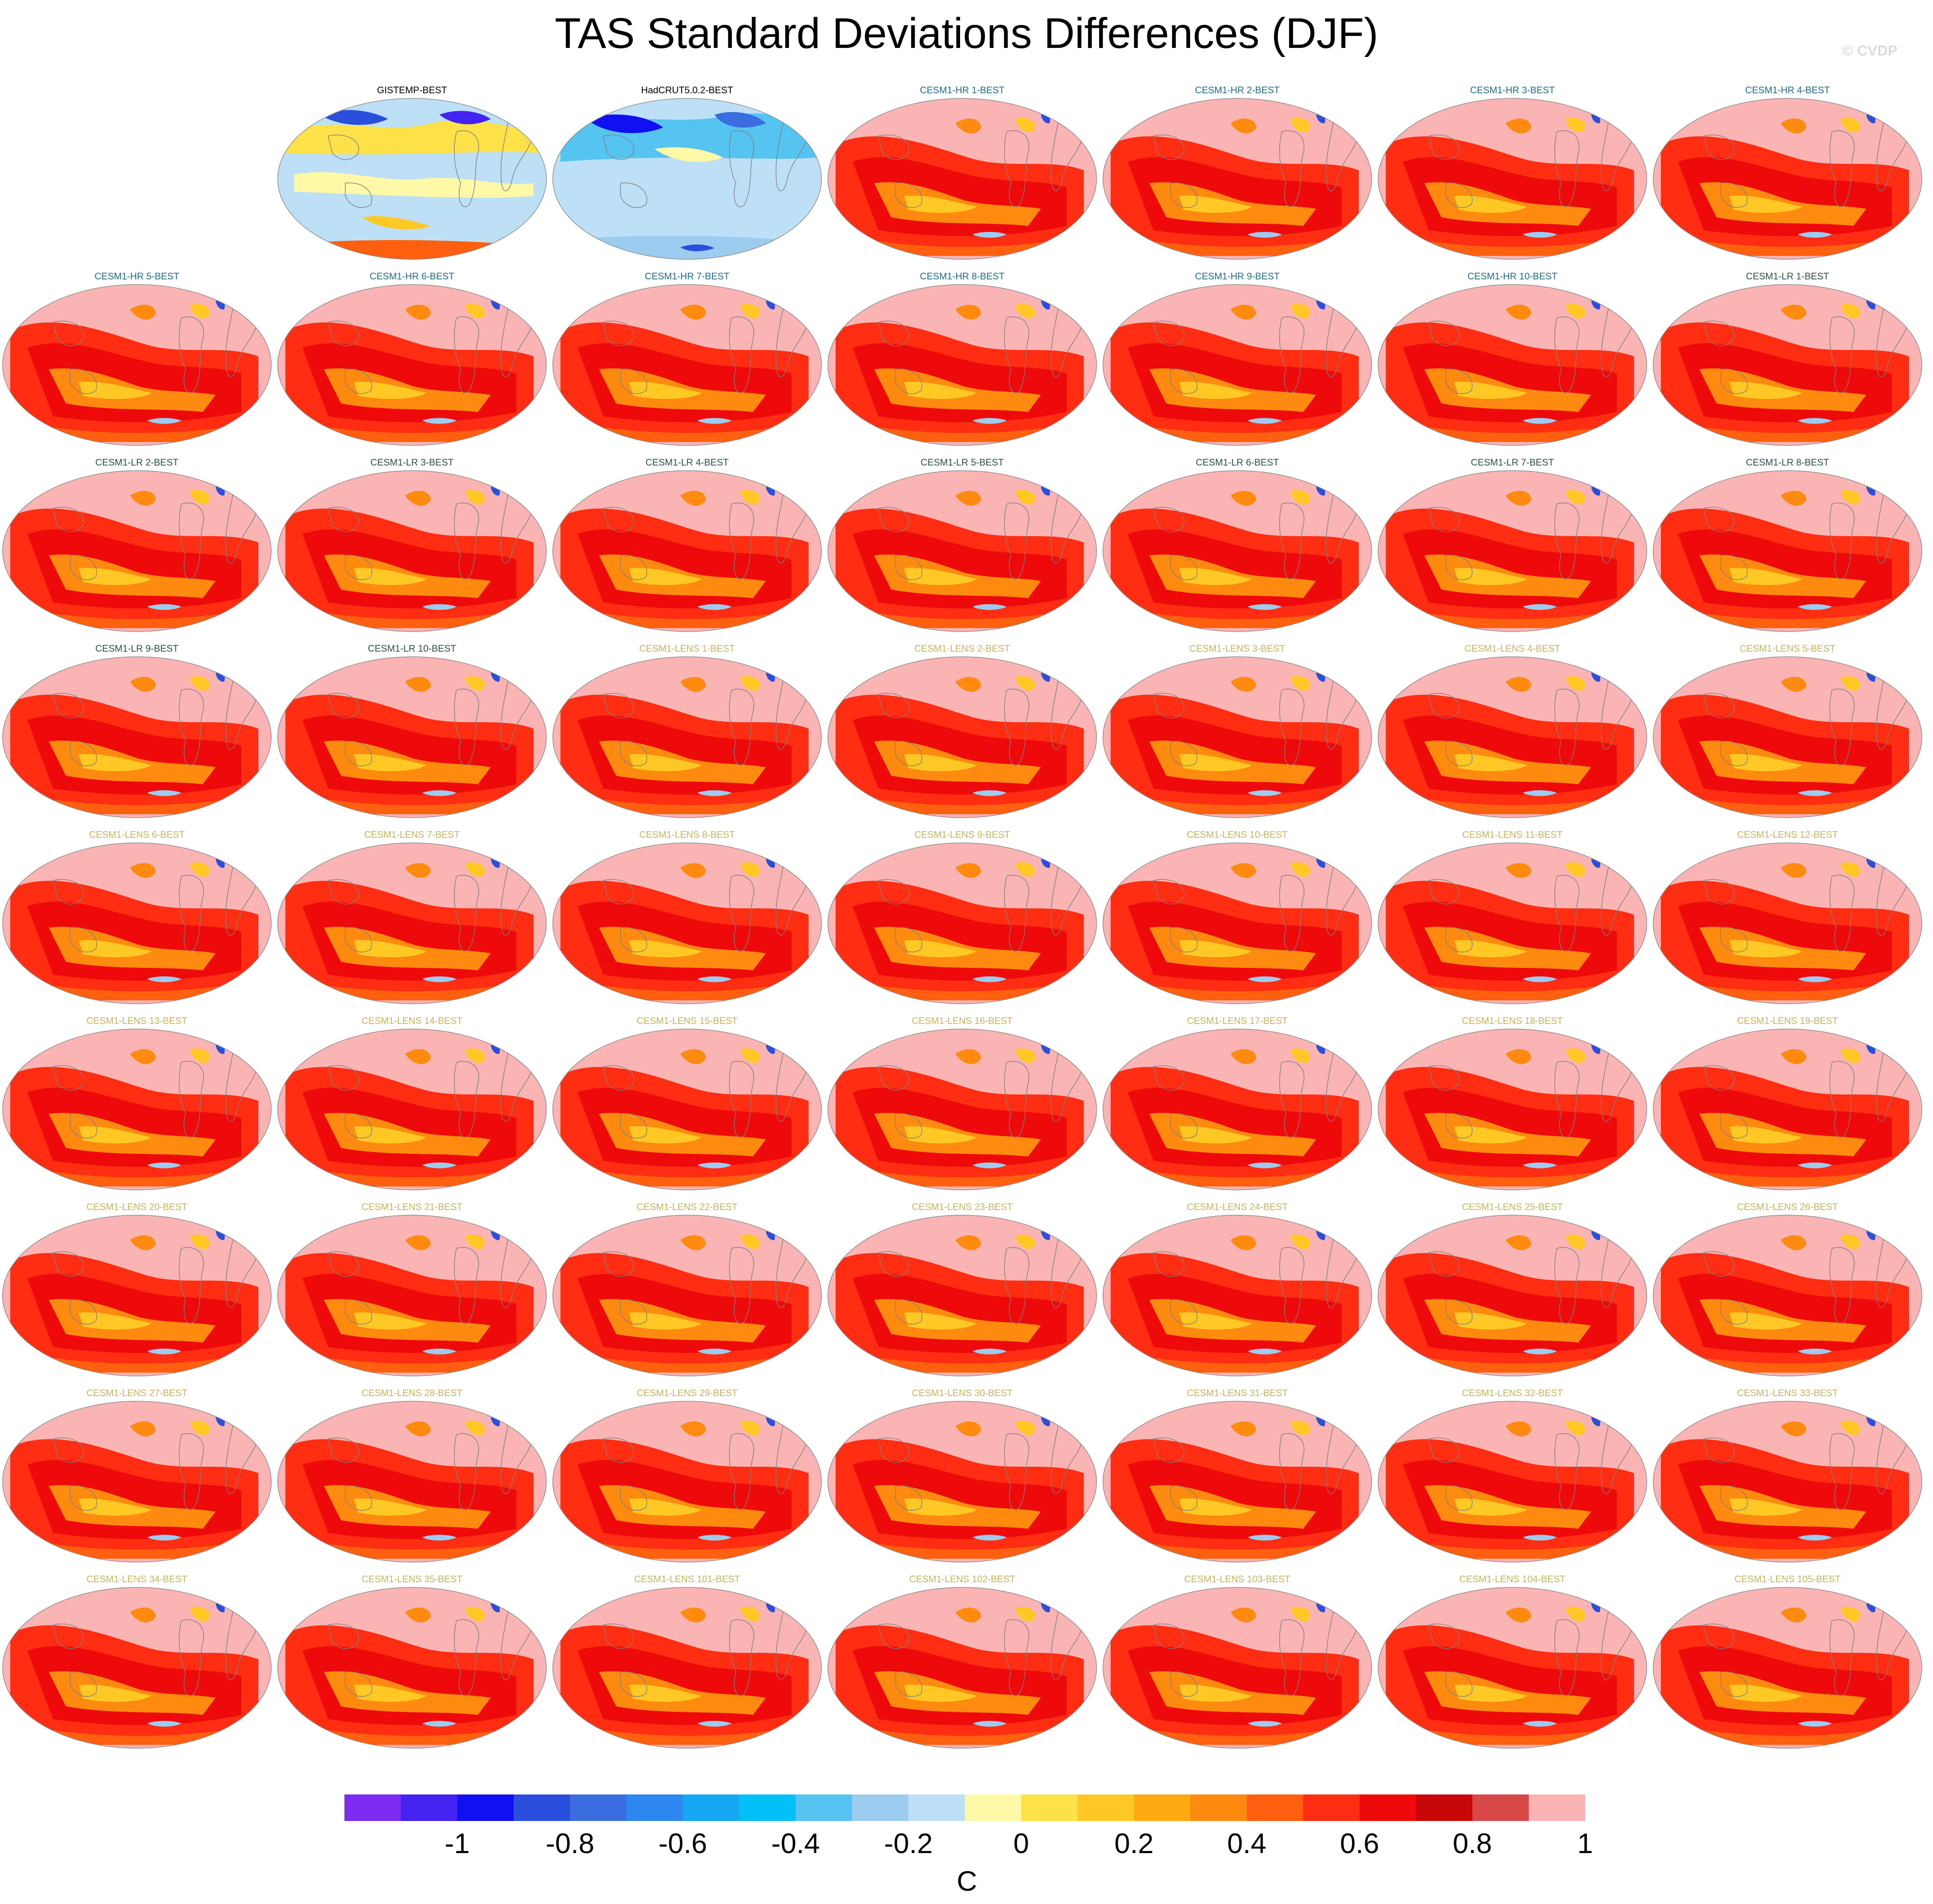 This screenshot has height=1904, width=1933. Describe the element at coordinates (962, 90) in the screenshot. I see `panel-title: CESM1-HR 1-BEST` at that location.